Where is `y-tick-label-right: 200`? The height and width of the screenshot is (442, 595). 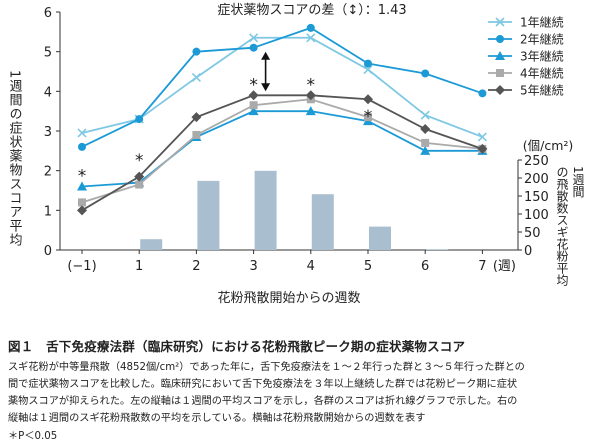 y-tick-label-right: 200 is located at coordinates (536, 179).